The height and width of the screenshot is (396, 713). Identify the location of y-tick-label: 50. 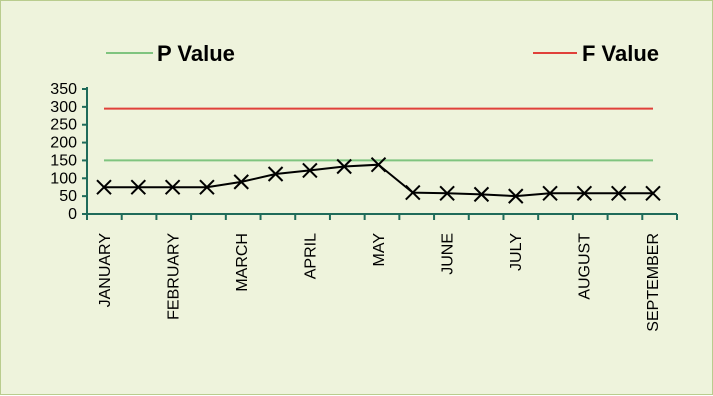
(68, 196).